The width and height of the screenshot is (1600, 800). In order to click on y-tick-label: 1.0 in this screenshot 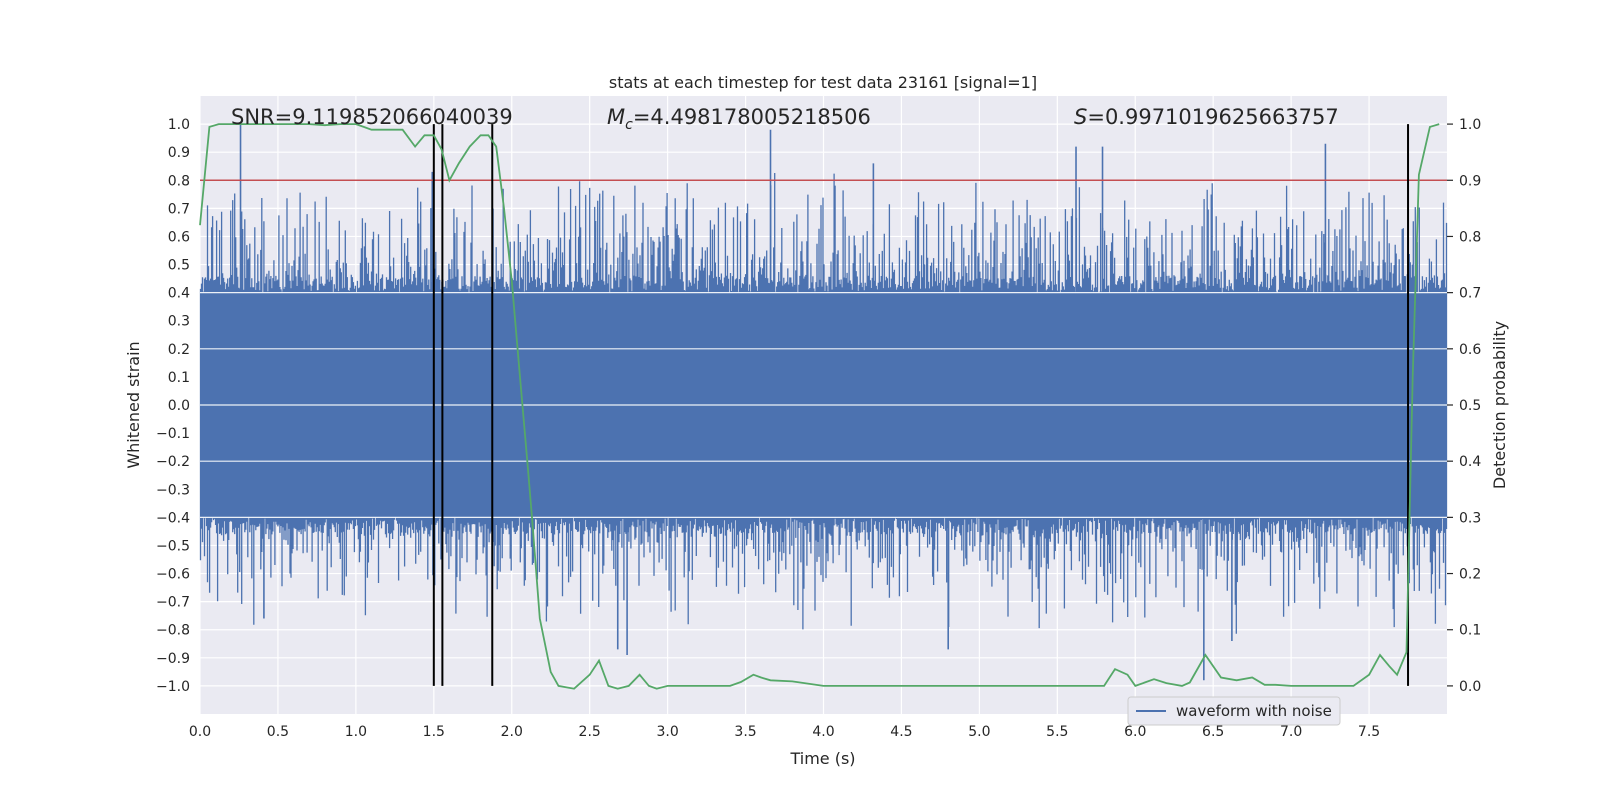, I will do `click(179, 125)`.